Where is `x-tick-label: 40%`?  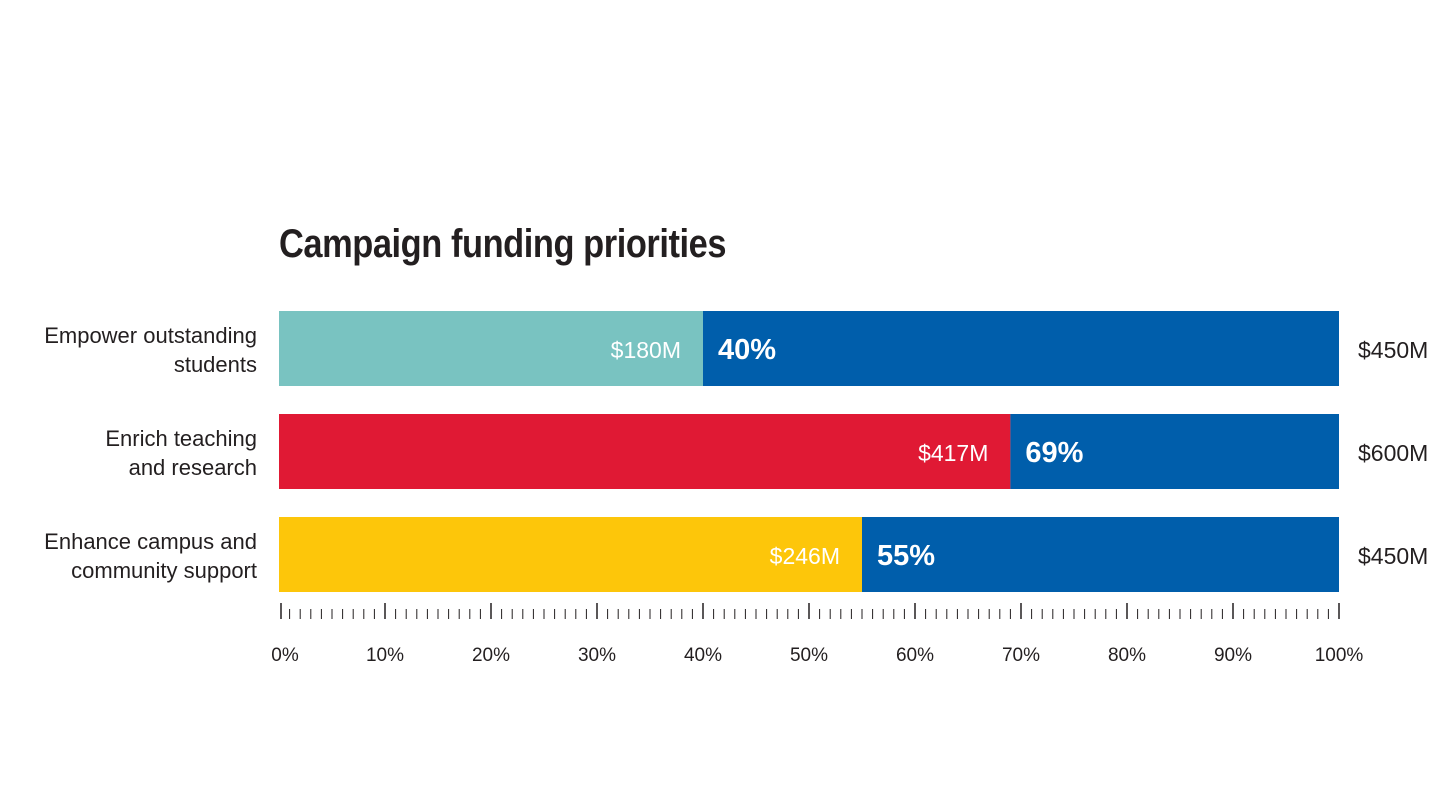
x-tick-label: 40% is located at coordinates (703, 655).